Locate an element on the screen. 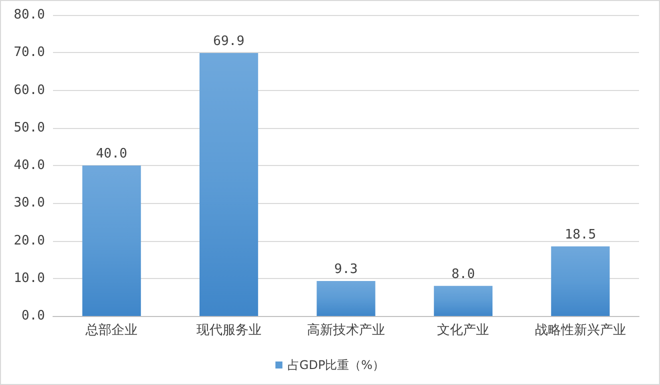 The width and height of the screenshot is (660, 385). y-tick-label: 80.0 is located at coordinates (29, 15).